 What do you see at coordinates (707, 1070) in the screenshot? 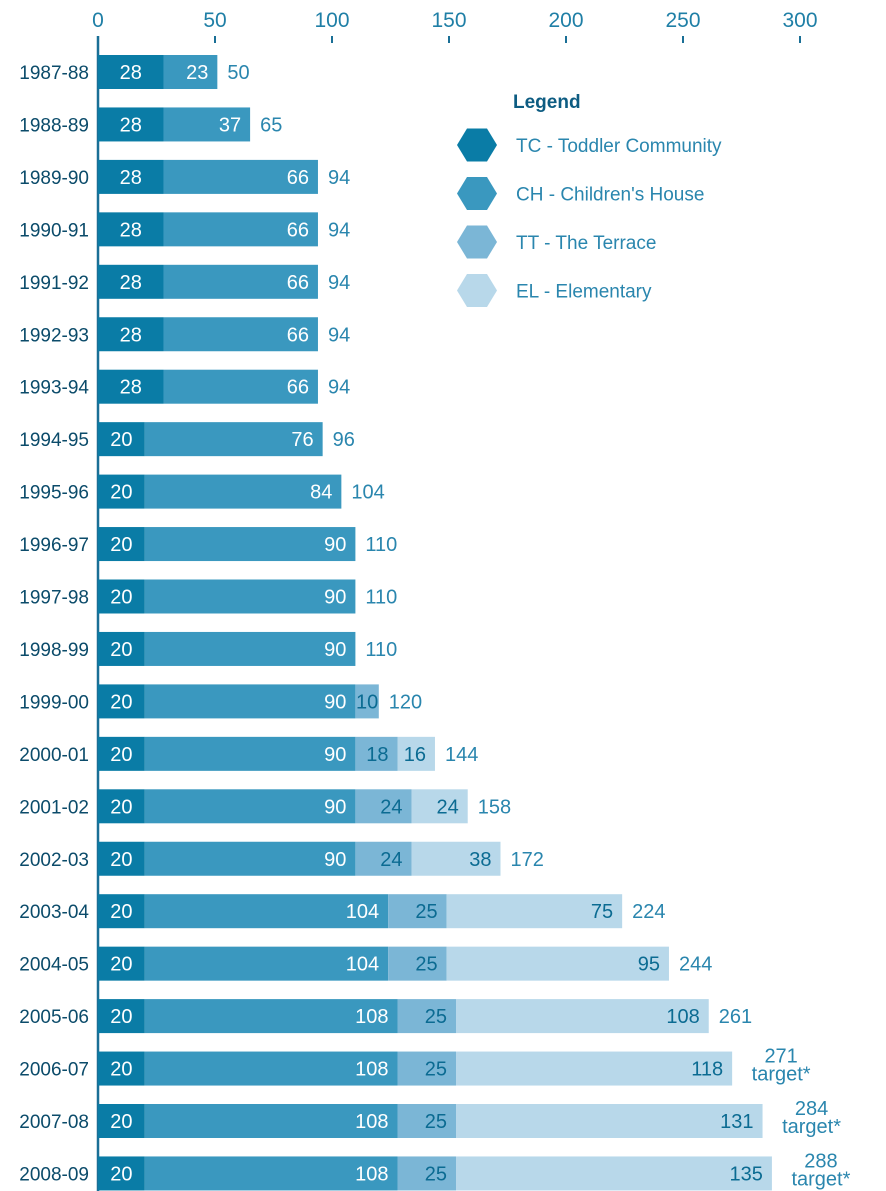
I see `segment-value-label: 118` at bounding box center [707, 1070].